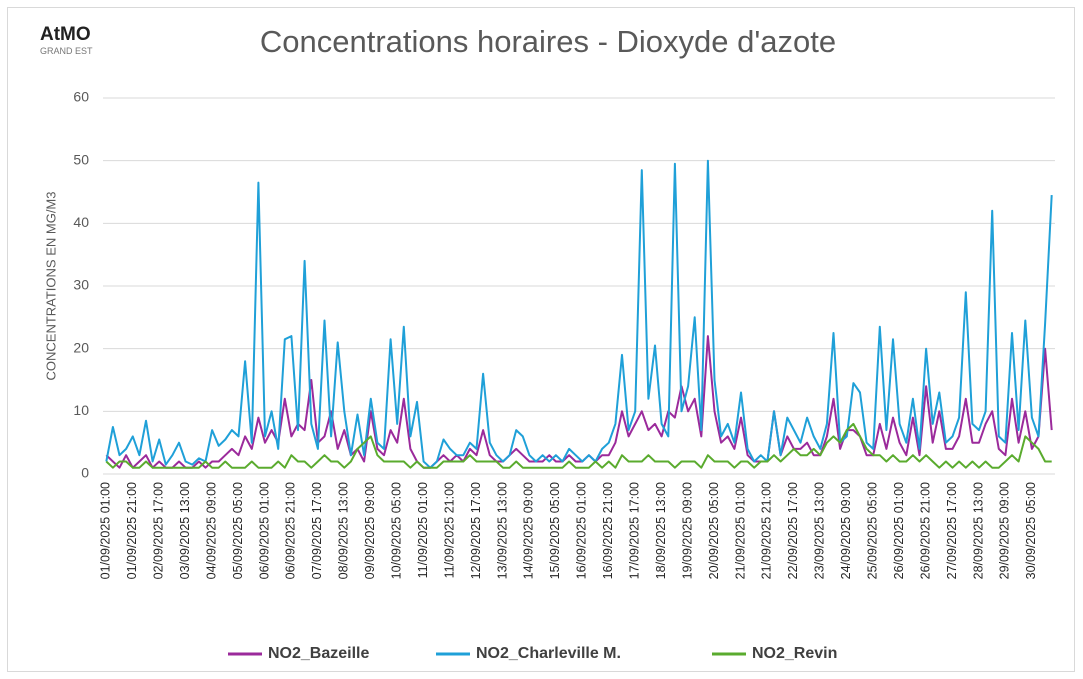 This screenshot has height=679, width=1083. Describe the element at coordinates (185, 530) in the screenshot. I see `x-tick-label: 03/09/2025 13:00` at that location.